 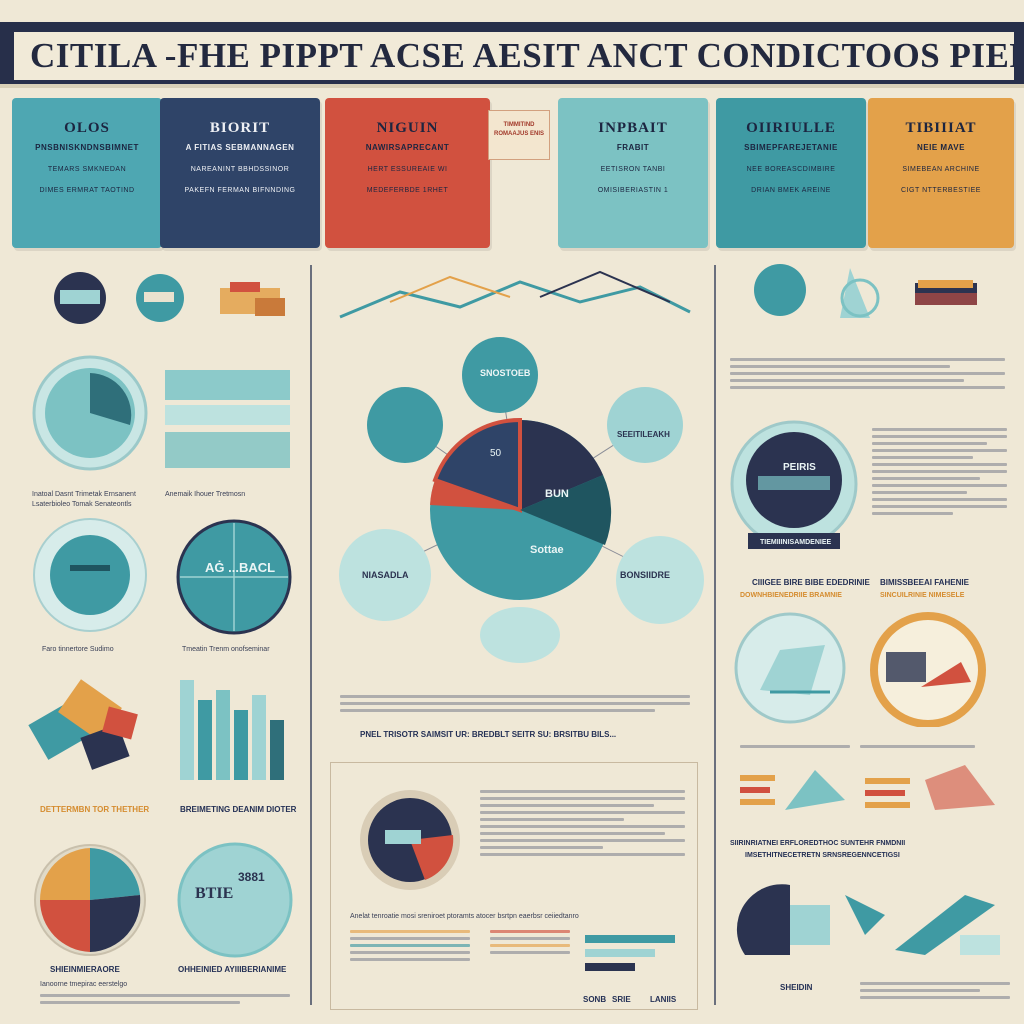 What do you see at coordinates (240, 567) in the screenshot?
I see `dial-label: AĠ ...BACL` at bounding box center [240, 567].